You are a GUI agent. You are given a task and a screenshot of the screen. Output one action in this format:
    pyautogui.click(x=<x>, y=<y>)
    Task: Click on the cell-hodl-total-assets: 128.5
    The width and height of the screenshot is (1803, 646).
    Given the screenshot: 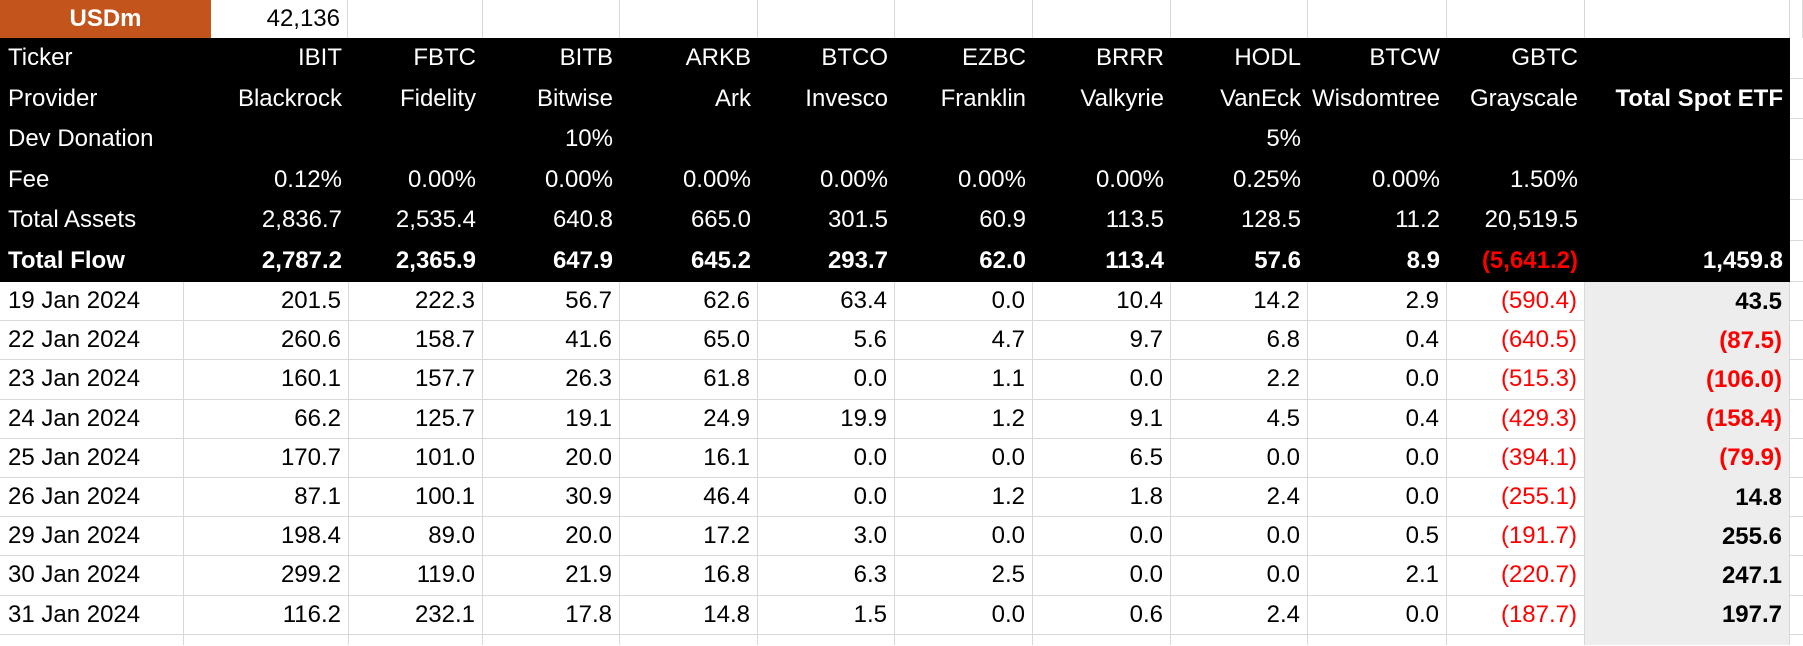 What is the action you would take?
    pyautogui.click(x=1239, y=220)
    